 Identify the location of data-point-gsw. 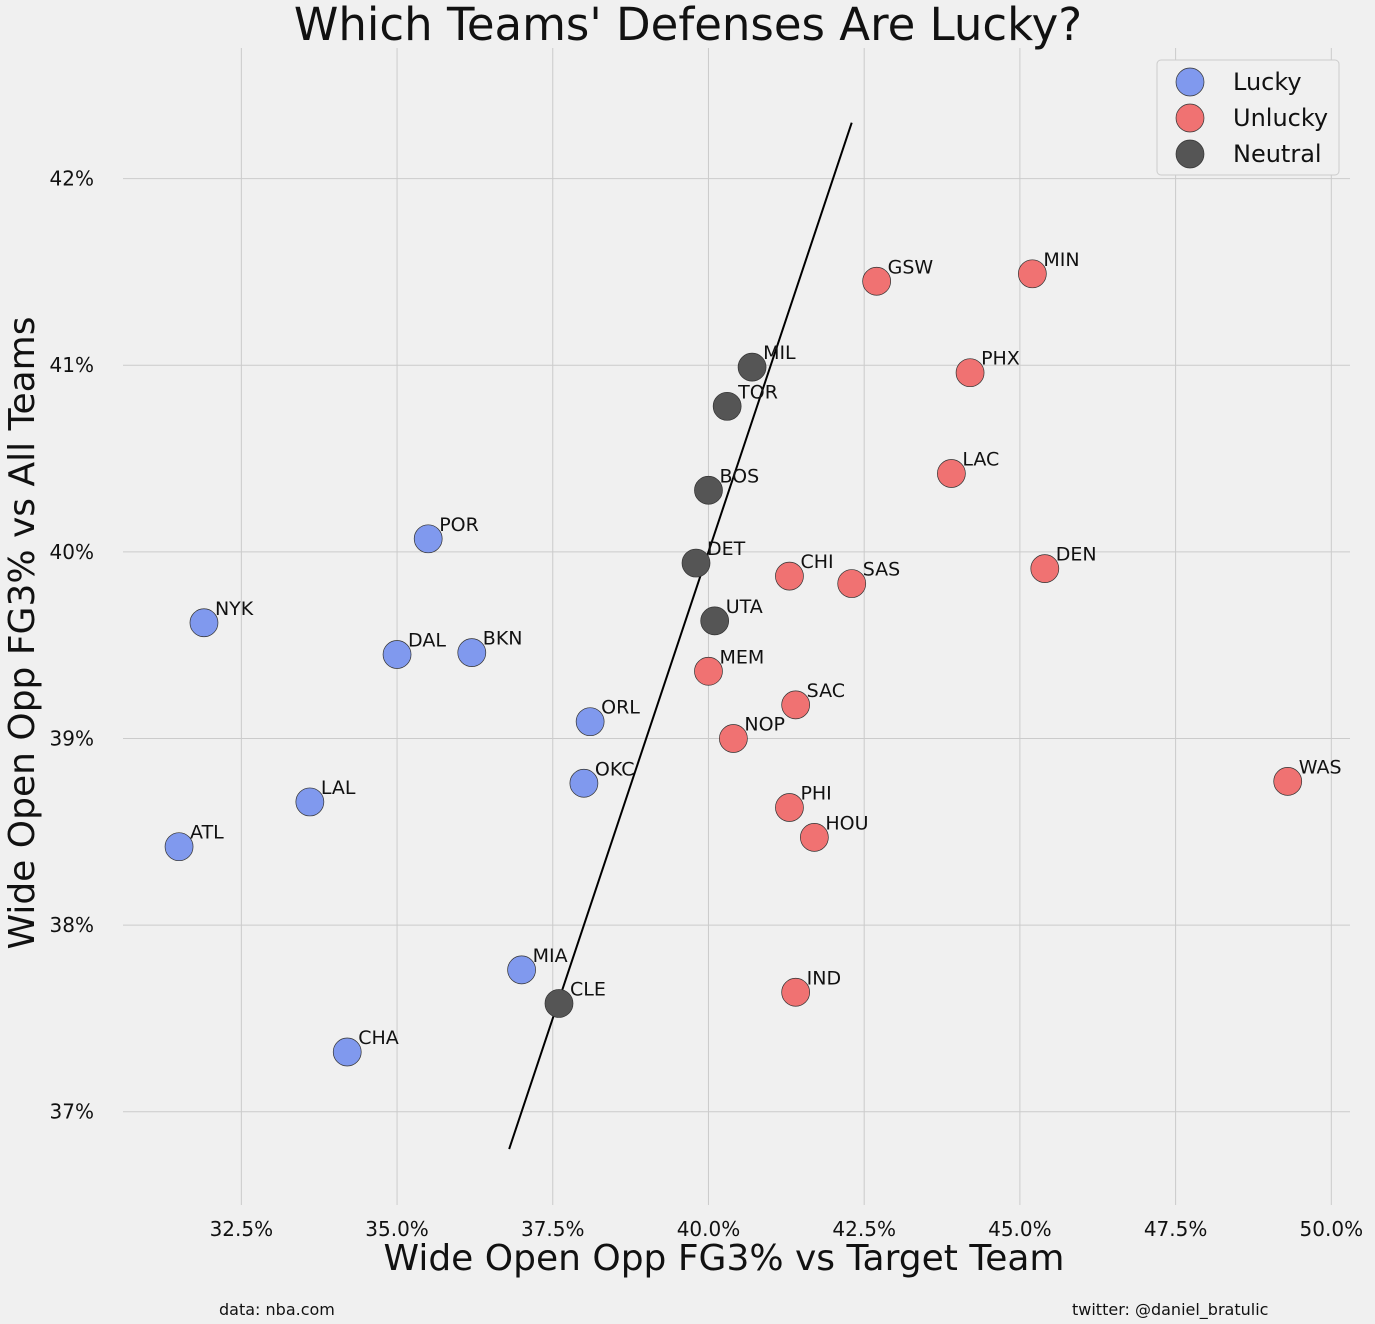
(876, 281).